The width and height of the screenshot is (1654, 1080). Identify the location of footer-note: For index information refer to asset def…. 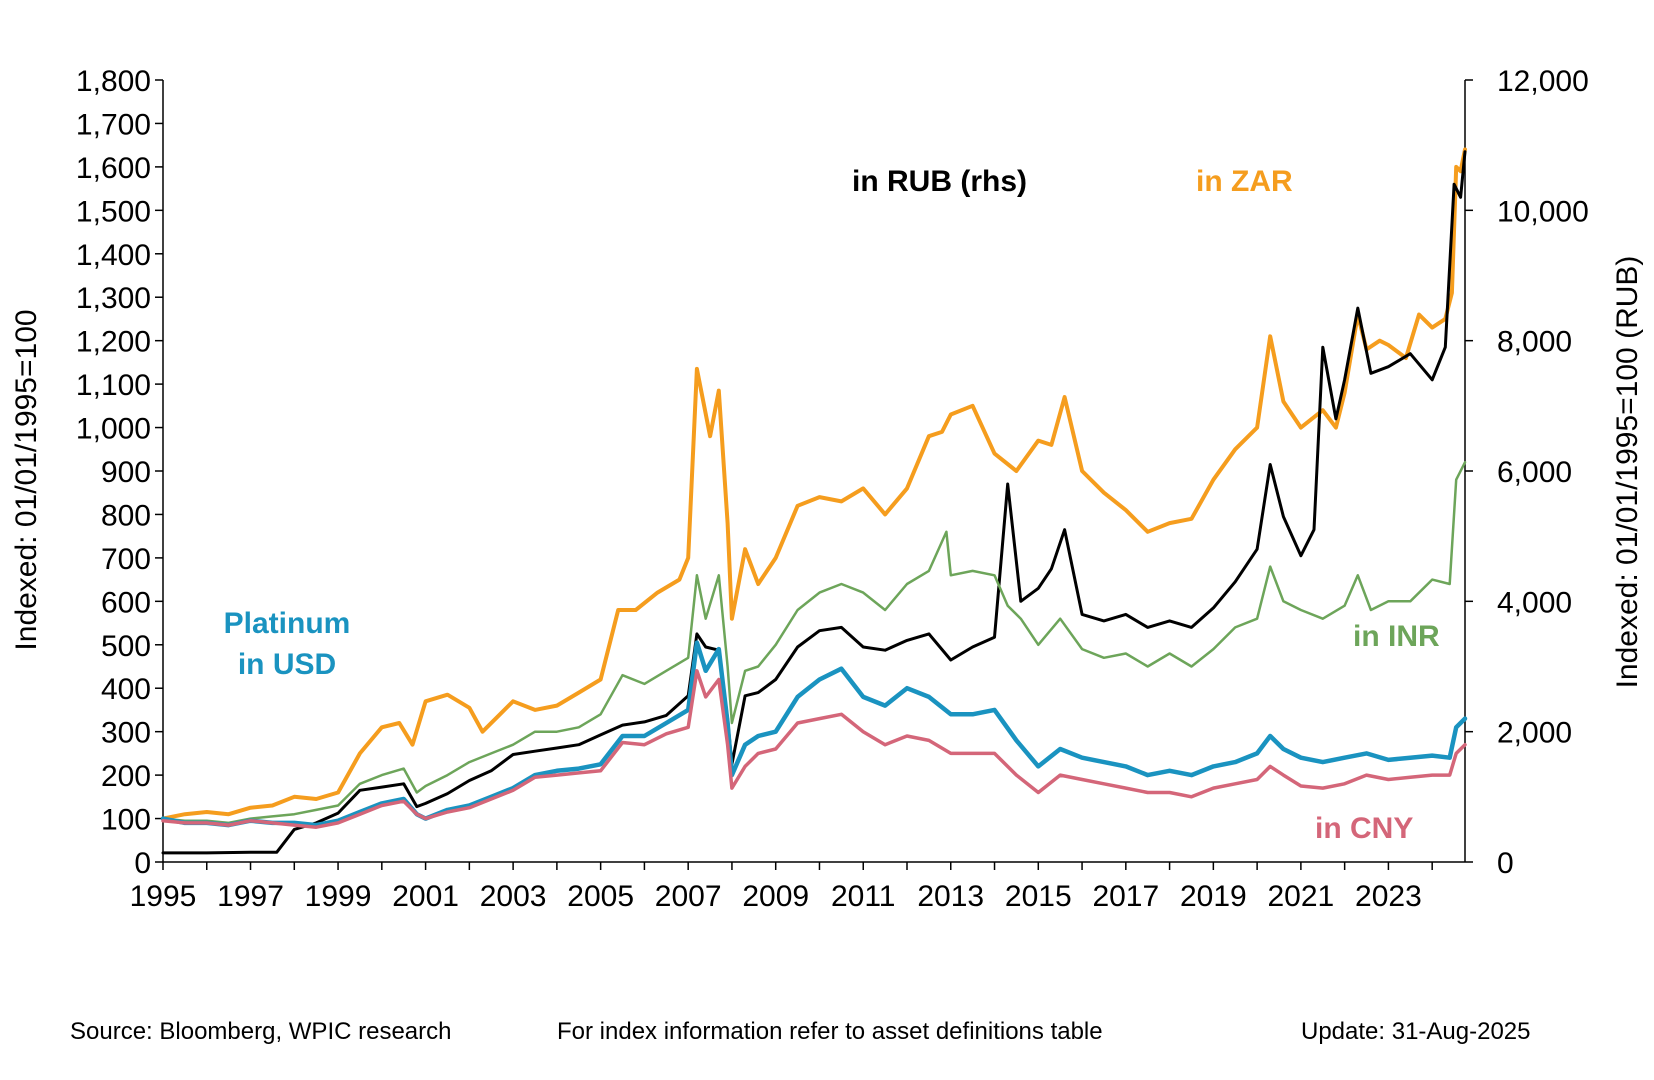
(830, 1031).